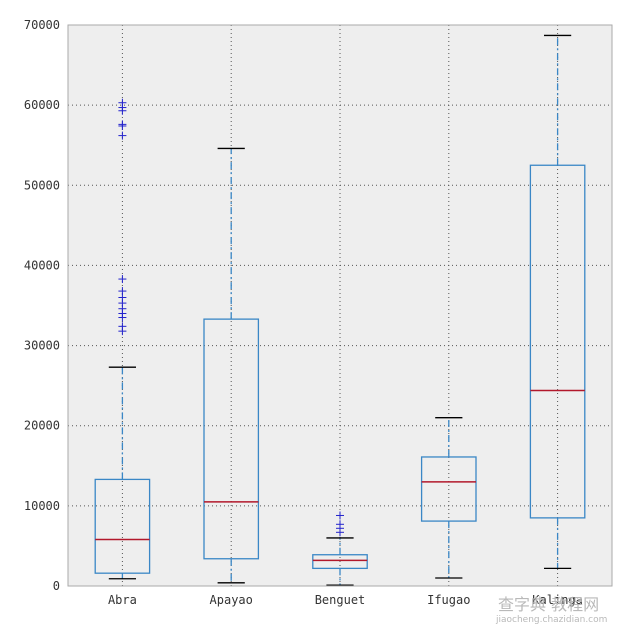  I want to click on x-tick-label: Benguet, so click(340, 600).